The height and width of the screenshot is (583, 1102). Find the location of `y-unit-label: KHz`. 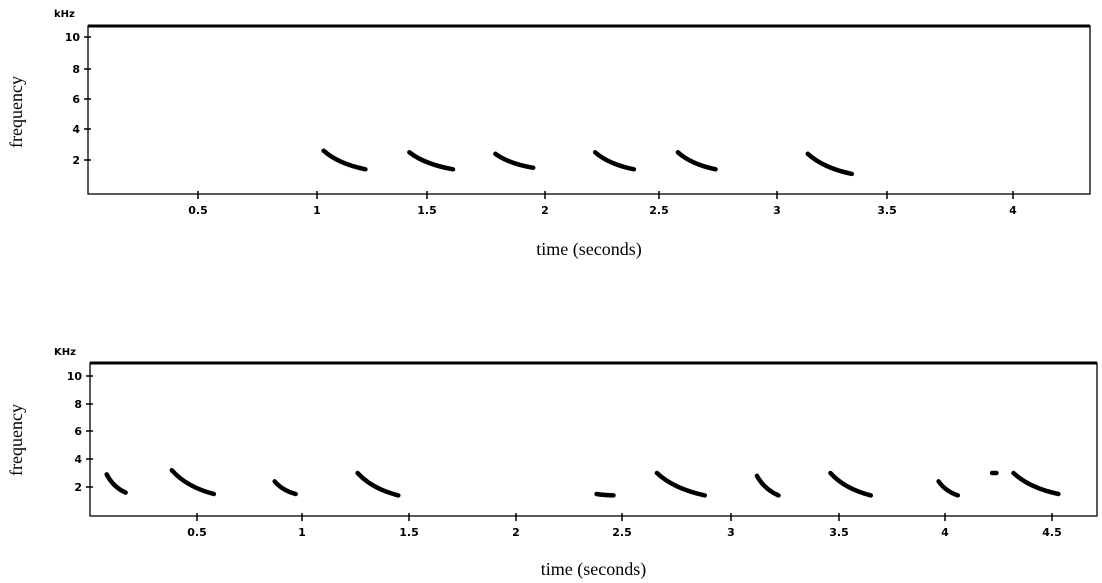

y-unit-label: KHz is located at coordinates (65, 352).